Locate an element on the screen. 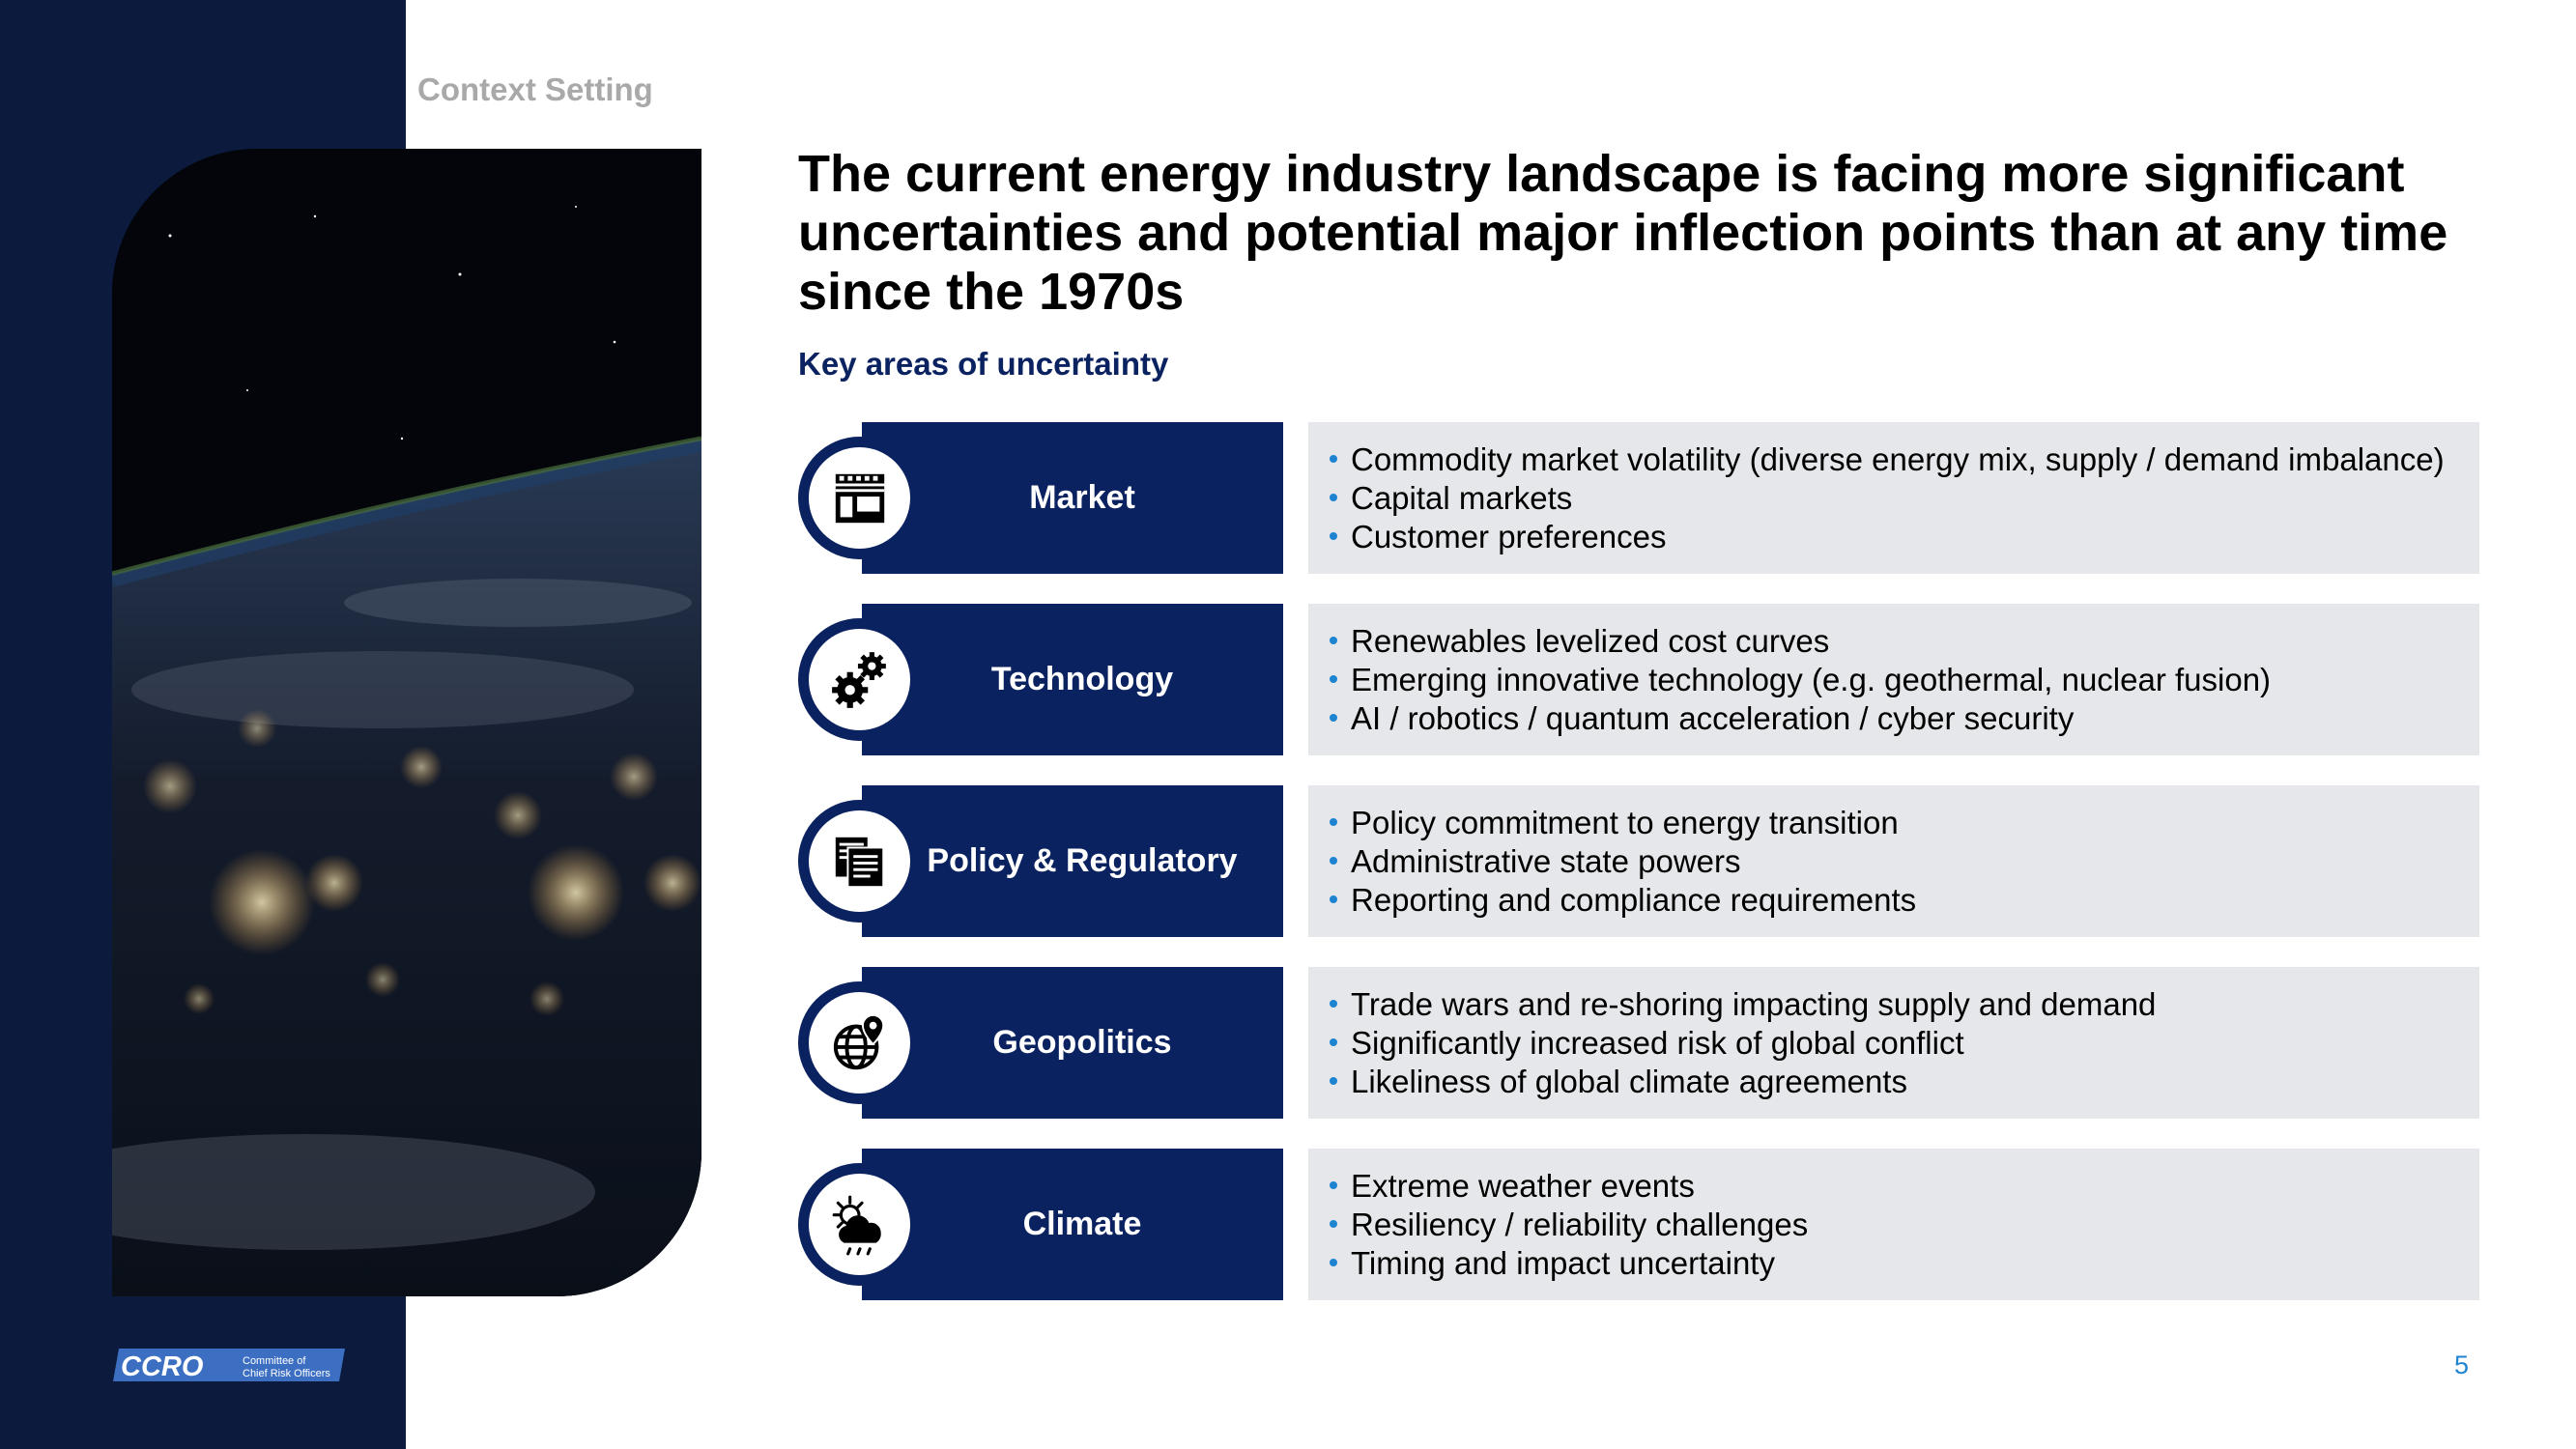 This screenshot has width=2576, height=1449. documents-icon is located at coordinates (860, 862).